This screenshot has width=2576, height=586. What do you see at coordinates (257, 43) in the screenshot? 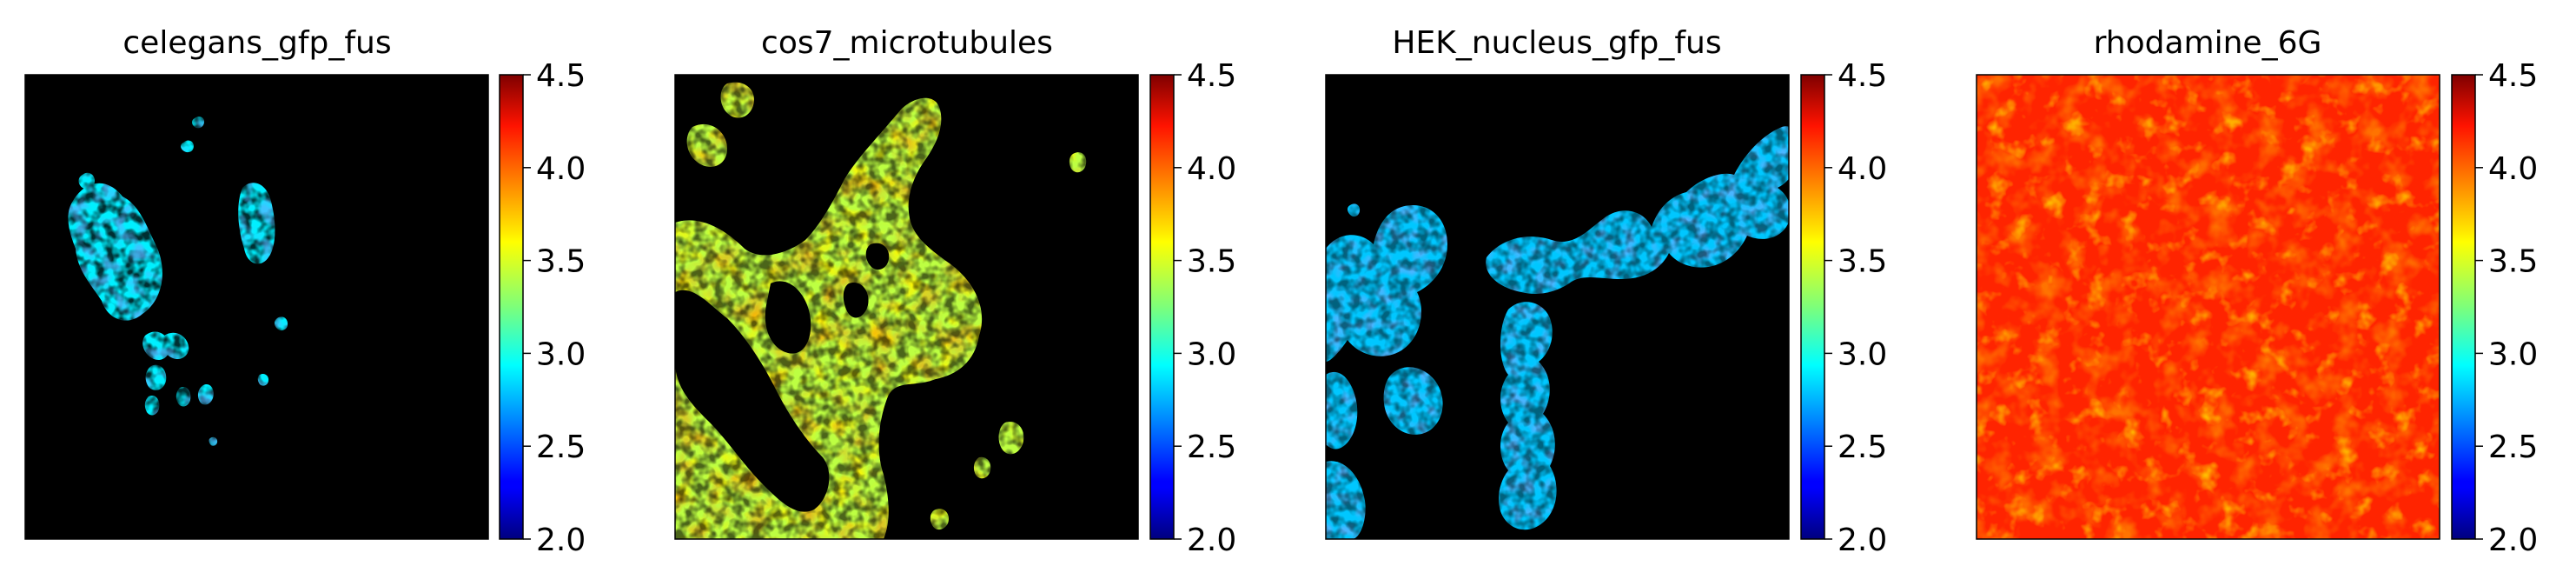
I see `panel-title: celegans_gfp_fus` at bounding box center [257, 43].